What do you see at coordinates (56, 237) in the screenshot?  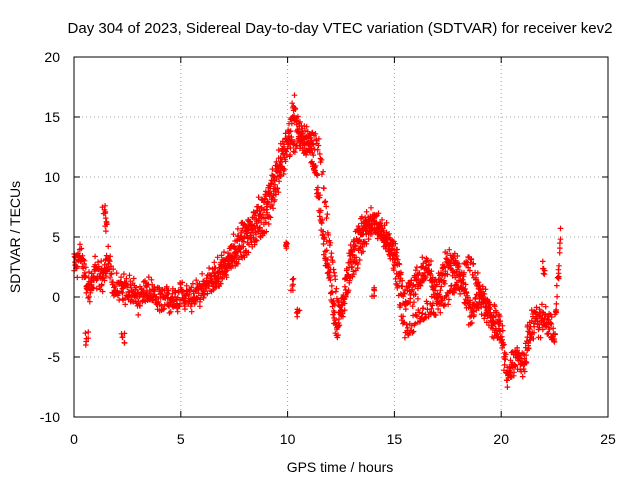 I see `y-tick-label: 5` at bounding box center [56, 237].